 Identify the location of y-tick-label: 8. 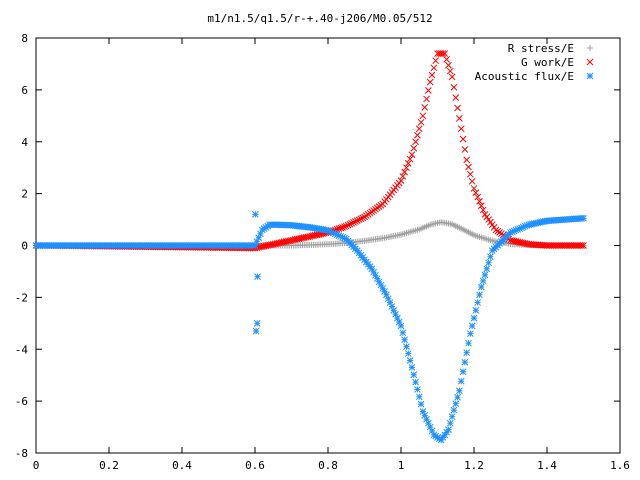
(24, 38).